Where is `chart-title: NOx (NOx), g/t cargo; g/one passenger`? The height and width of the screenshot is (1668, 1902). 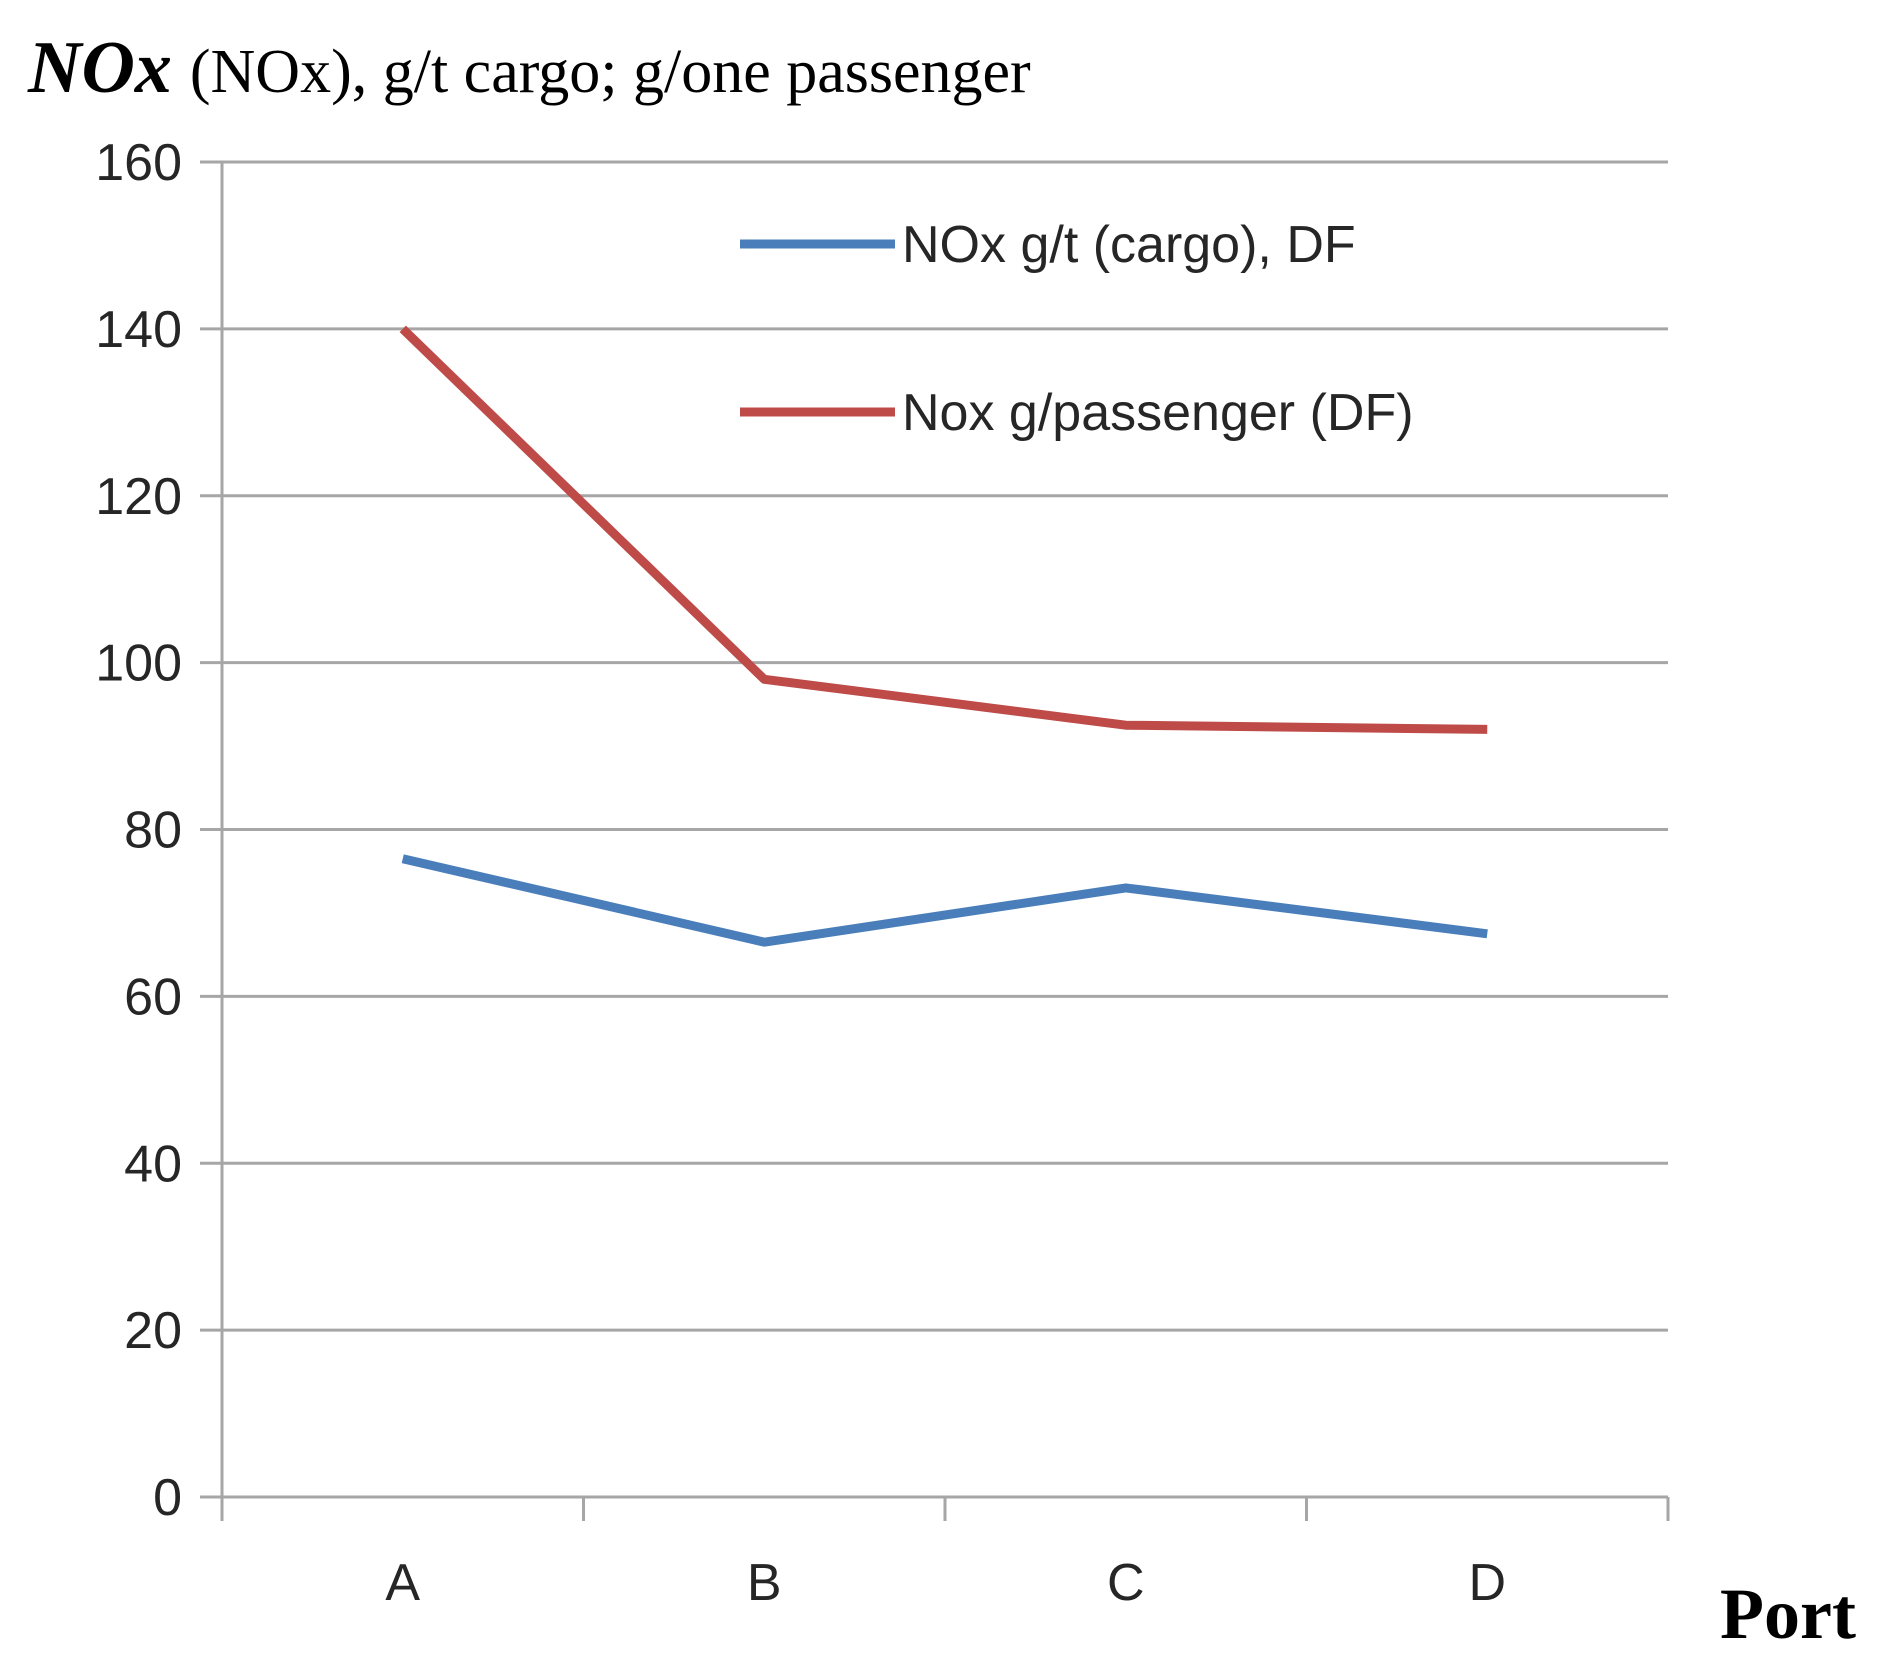
chart-title: NOx (NOx), g/t cargo; g/one passenger is located at coordinates (529, 68).